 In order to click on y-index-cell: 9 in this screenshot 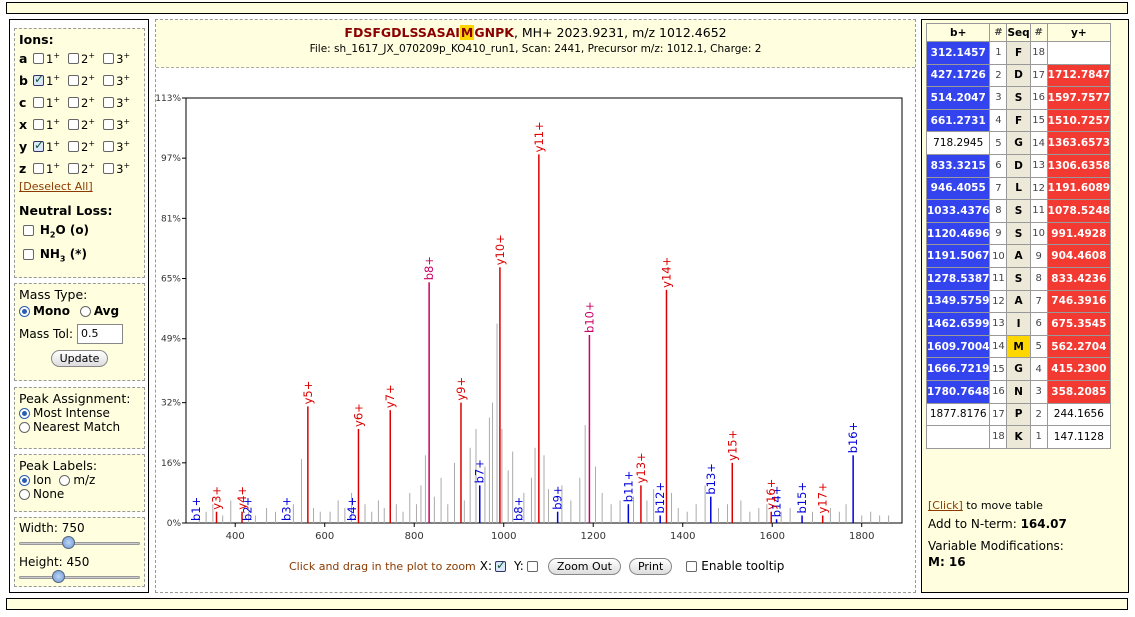, I will do `click(1038, 256)`.